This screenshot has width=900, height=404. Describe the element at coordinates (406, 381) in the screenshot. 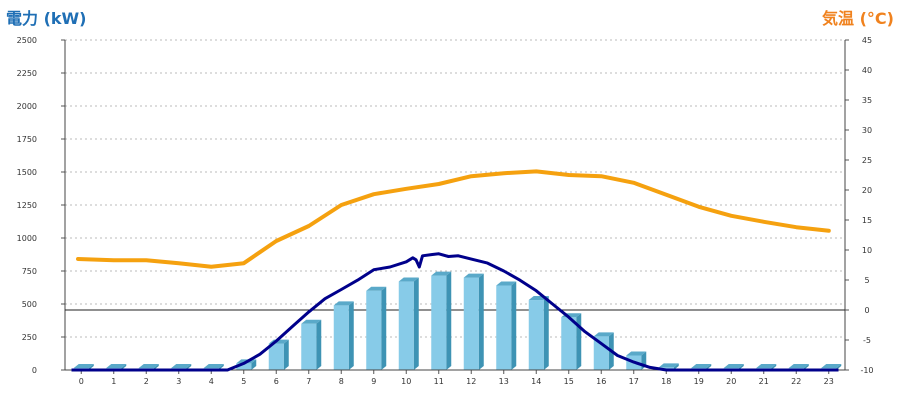

I see `x-tick-label-10: 10` at that location.